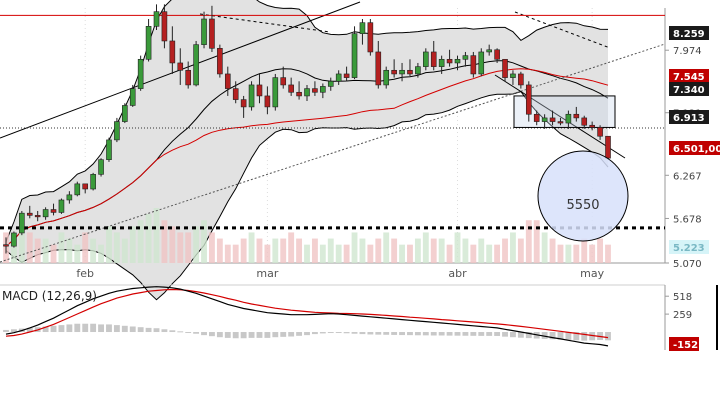 The height and width of the screenshot is (408, 720). I want to click on x-tick-label: abr, so click(457, 273).